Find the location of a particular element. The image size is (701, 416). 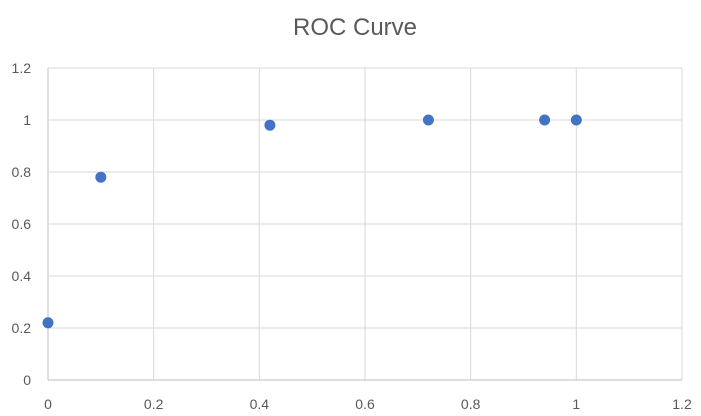

x-tick-label: 0 is located at coordinates (48, 404).